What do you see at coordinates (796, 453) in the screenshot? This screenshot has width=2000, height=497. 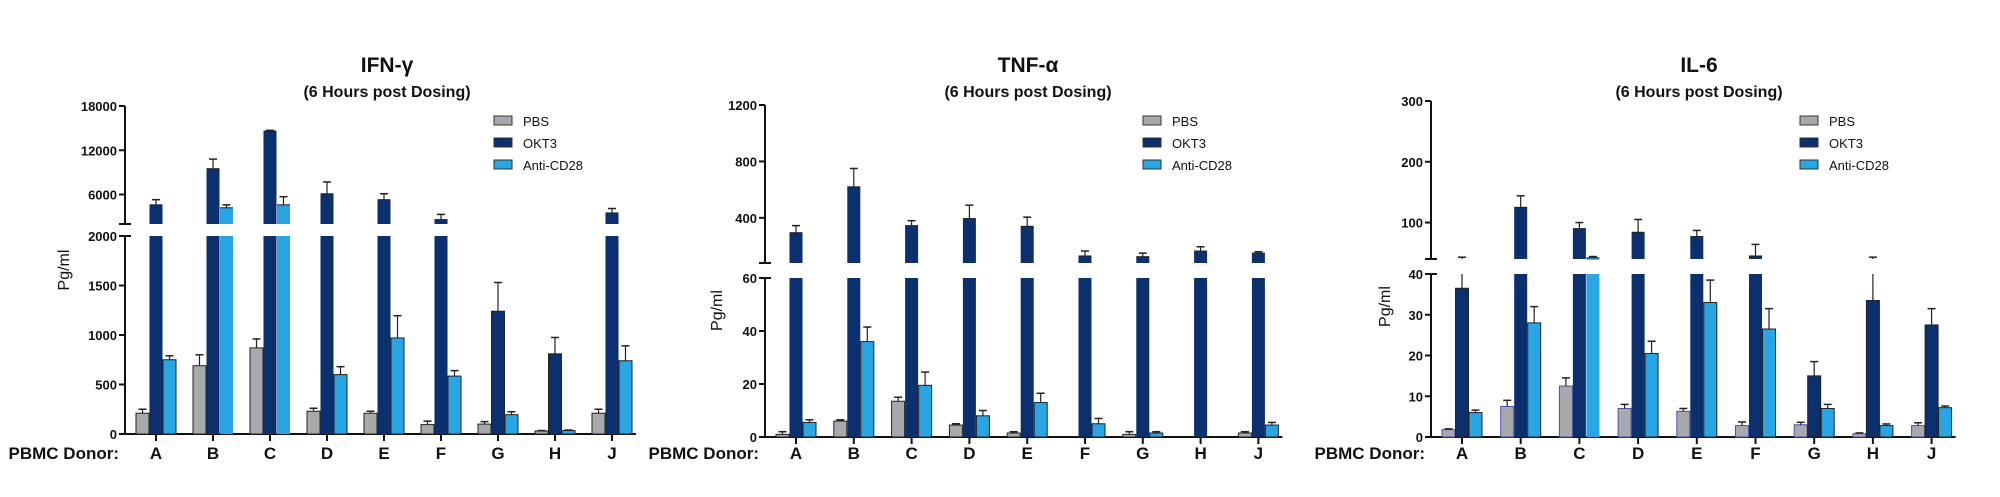 I see `x-tick-label: A` at bounding box center [796, 453].